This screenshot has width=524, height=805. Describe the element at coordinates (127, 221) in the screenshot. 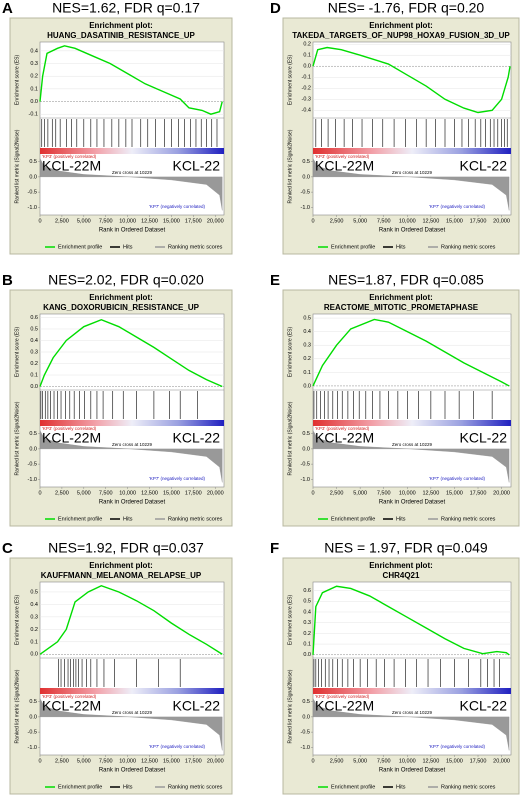

I see `x-tick-label: 10,000` at that location.